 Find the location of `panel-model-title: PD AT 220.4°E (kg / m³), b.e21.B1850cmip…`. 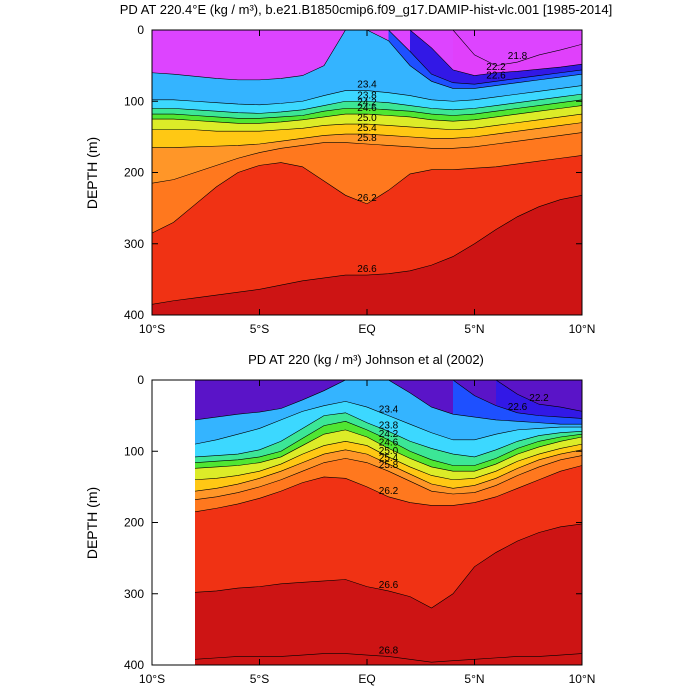

panel-model-title: PD AT 220.4°E (kg / m³), b.e21.B1850cmip… is located at coordinates (366, 9).